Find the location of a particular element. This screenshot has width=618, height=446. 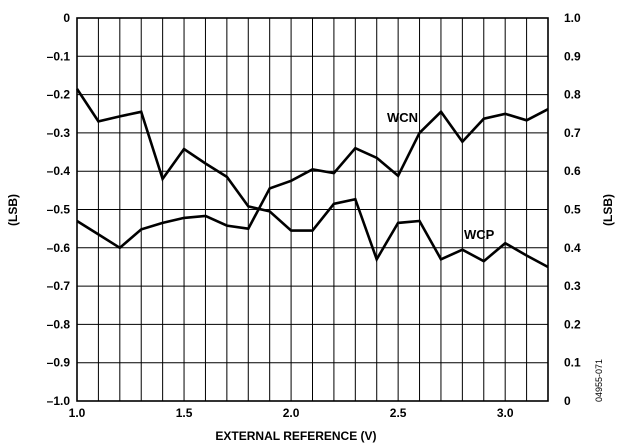

y-tick-label-left: 0 is located at coordinates (66, 18).